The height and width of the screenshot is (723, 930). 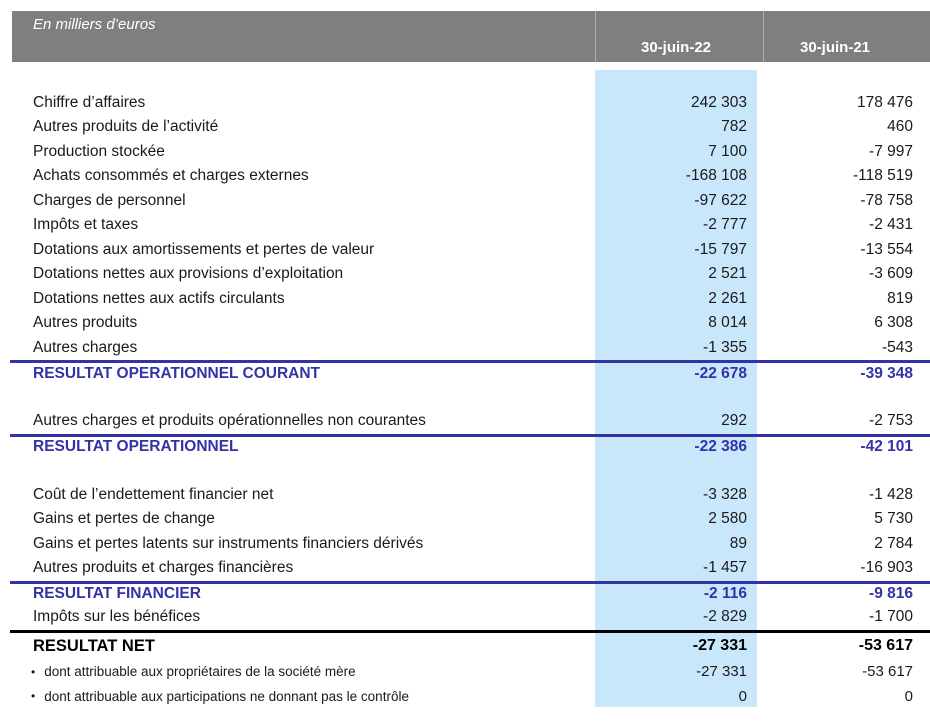 What do you see at coordinates (117, 617) in the screenshot?
I see `row-label: Impôts sur les bénéfices` at bounding box center [117, 617].